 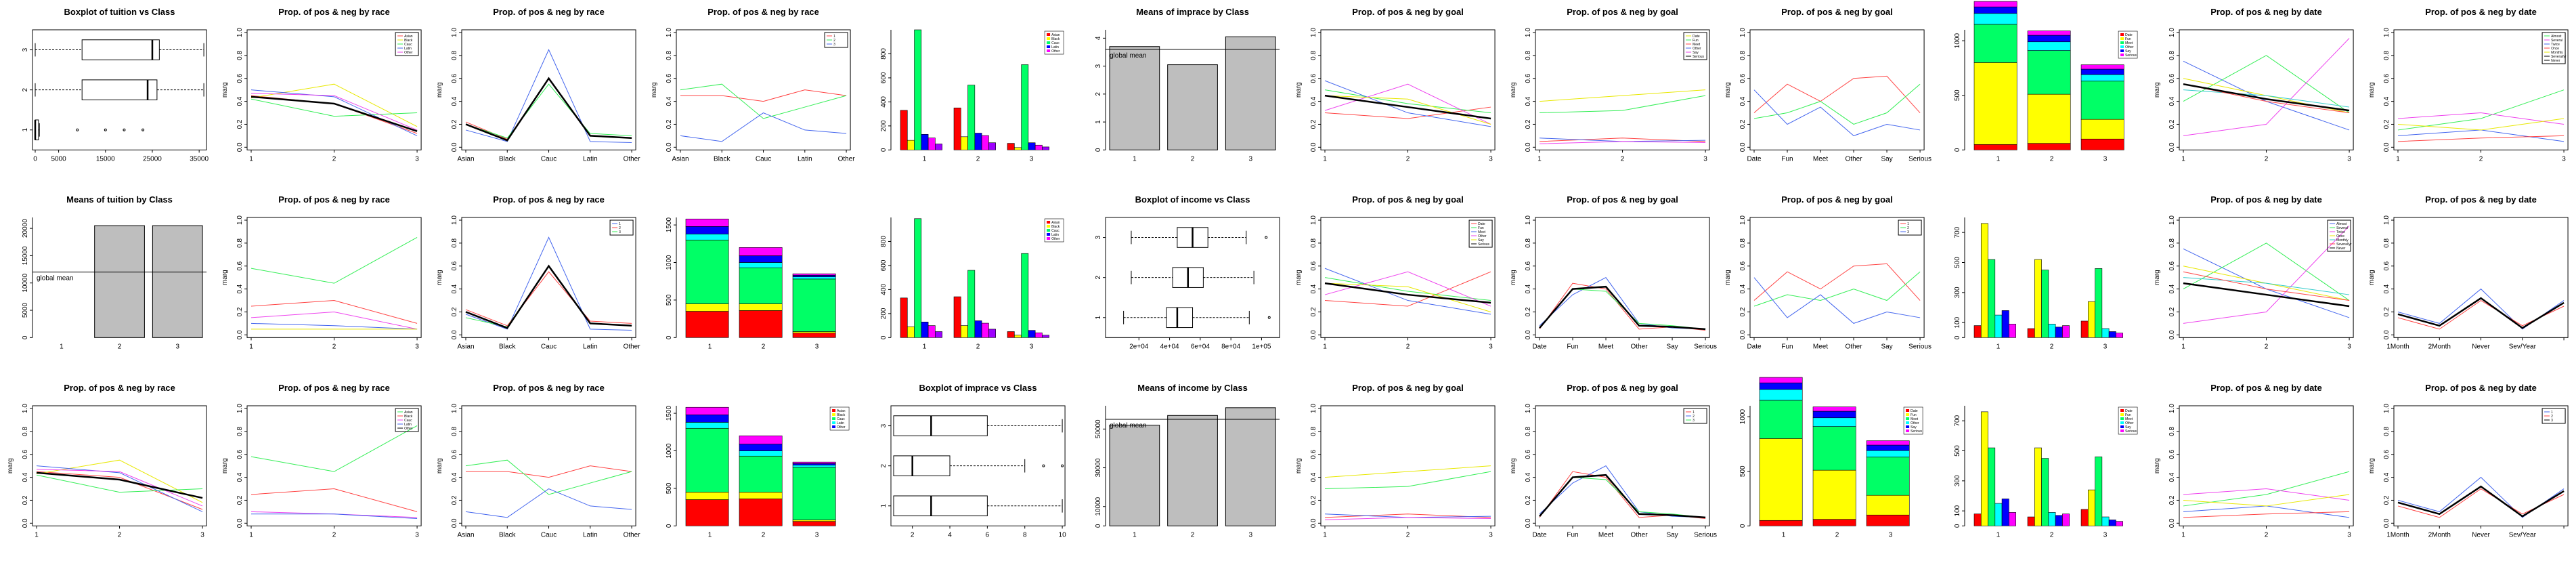 I want to click on x-tick-label: Fun, so click(x=1787, y=347).